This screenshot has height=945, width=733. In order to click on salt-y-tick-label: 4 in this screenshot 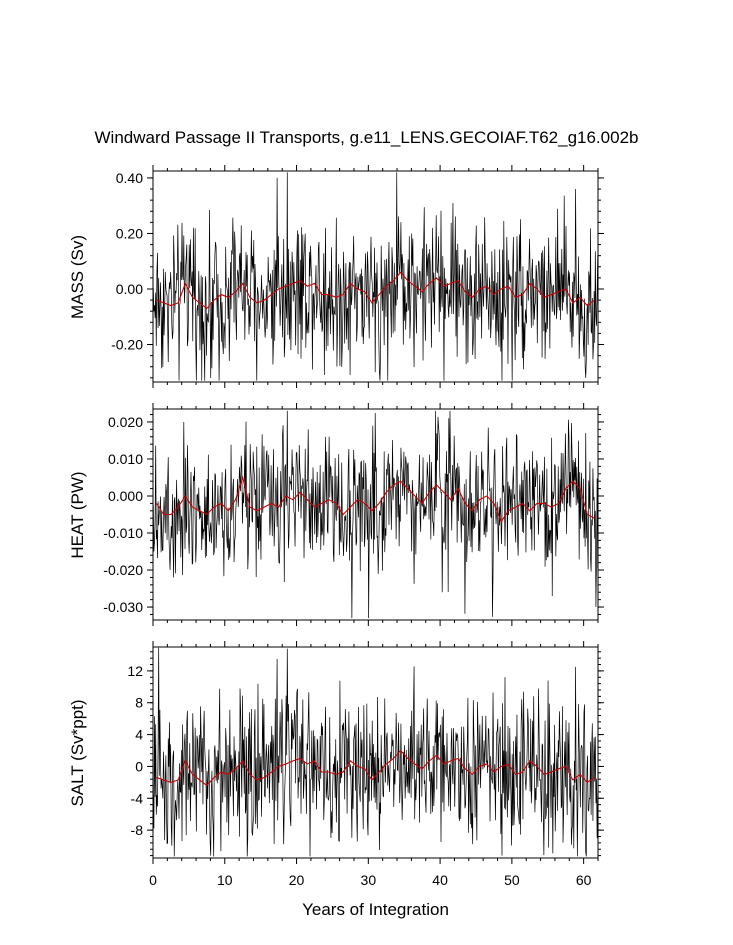, I will do `click(139, 735)`.